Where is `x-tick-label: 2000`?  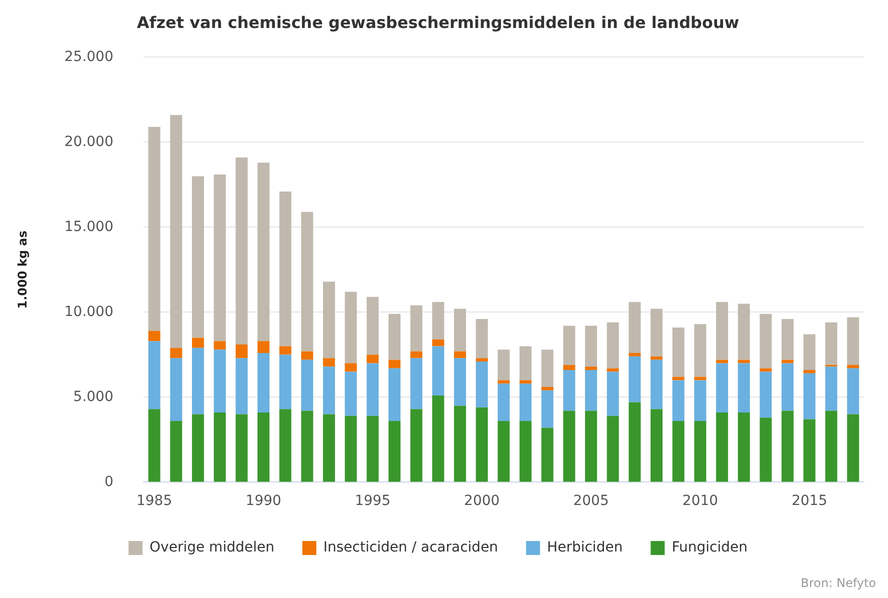
x-tick-label: 2000 is located at coordinates (482, 501).